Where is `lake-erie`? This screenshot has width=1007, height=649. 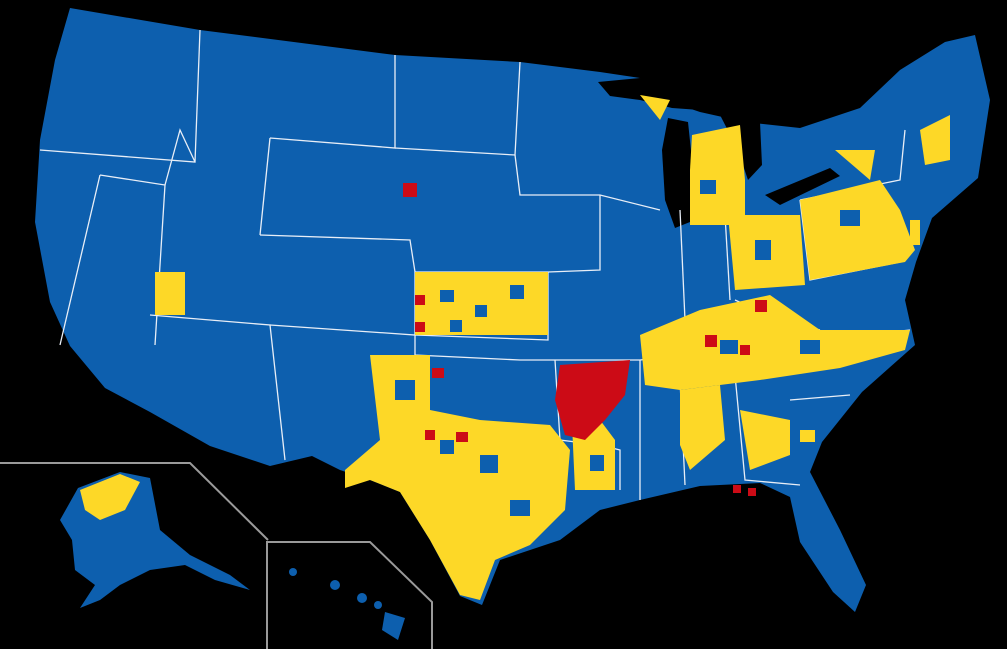
lake-erie is located at coordinates (802, 186).